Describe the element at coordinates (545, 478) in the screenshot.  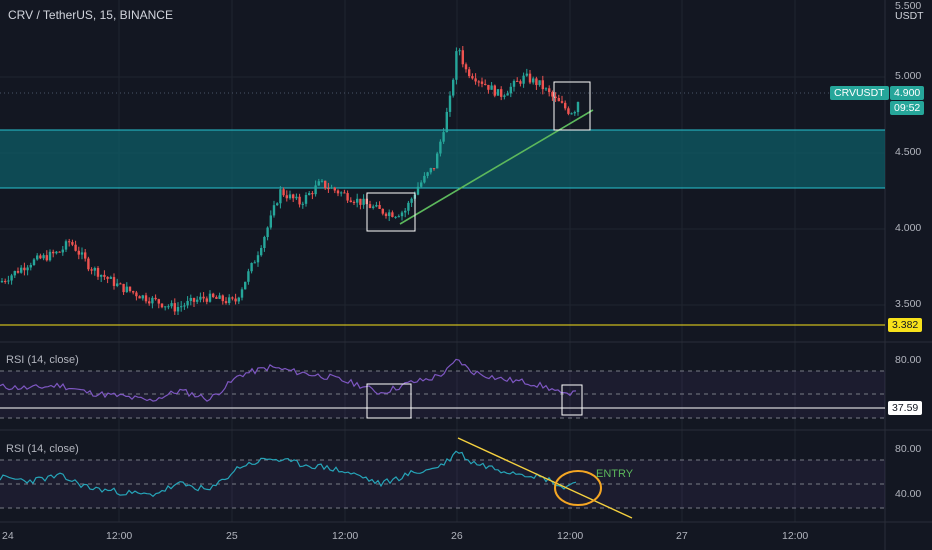
I see `rsi-downtrend-line` at that location.